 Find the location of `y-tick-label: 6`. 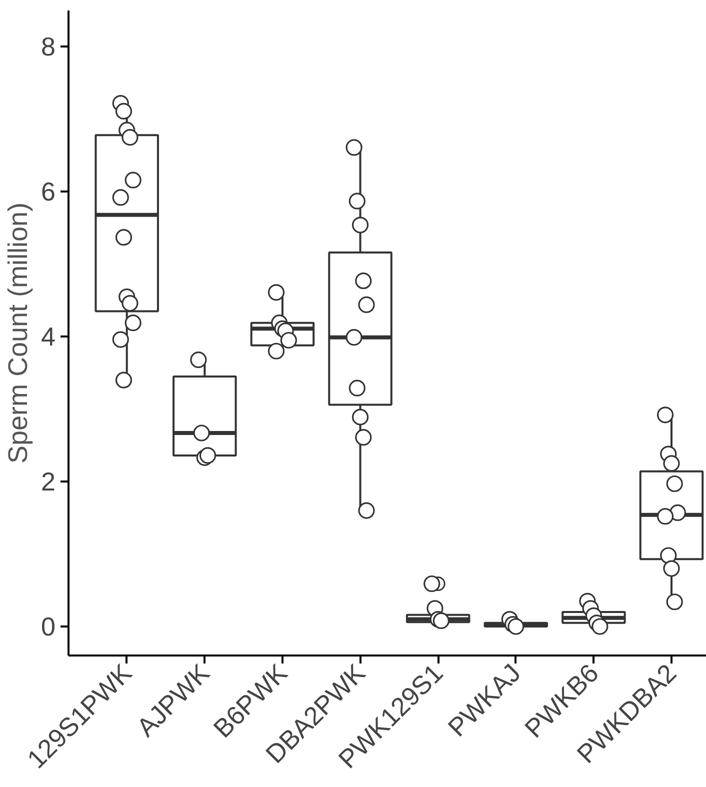

y-tick-label: 6 is located at coordinates (48, 191).